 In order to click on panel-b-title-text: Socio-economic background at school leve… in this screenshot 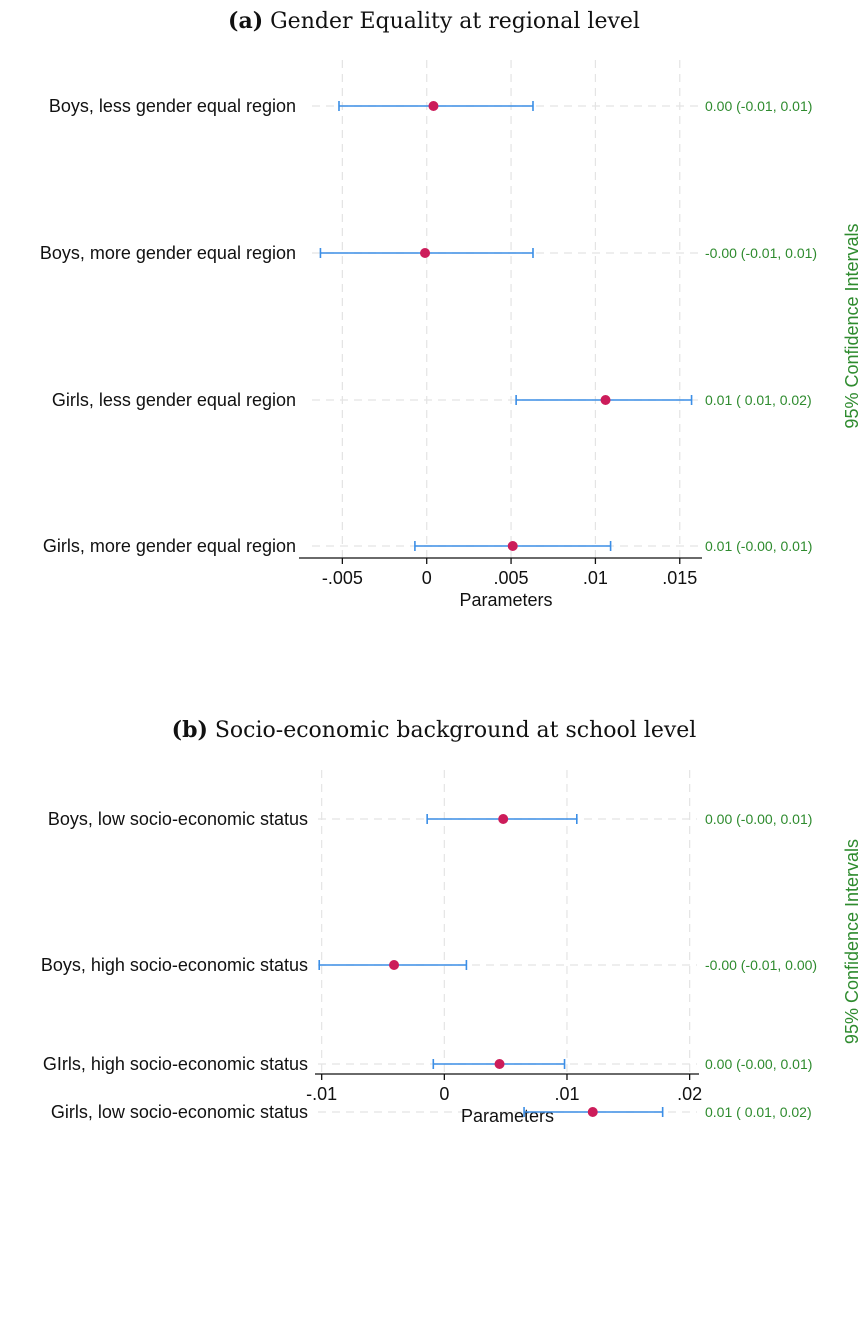, I will do `click(455, 730)`.